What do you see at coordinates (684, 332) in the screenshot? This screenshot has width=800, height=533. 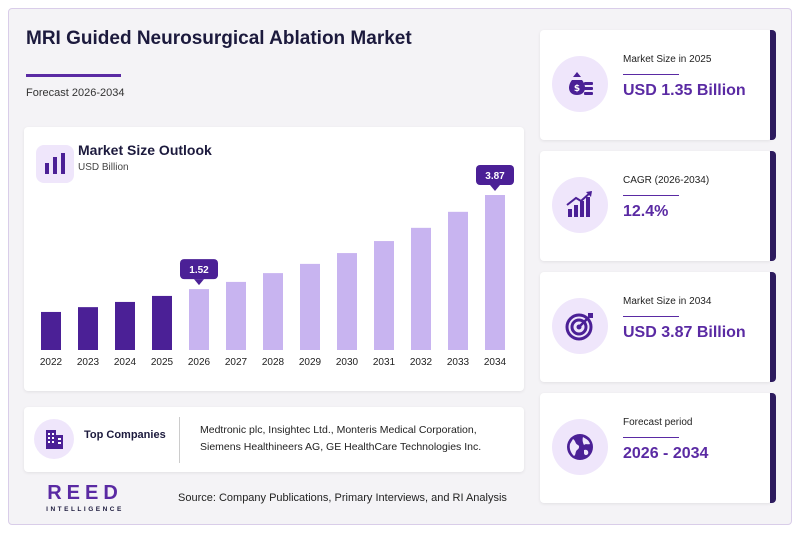 I see `kpi-value: USD 3.87 Billion` at bounding box center [684, 332].